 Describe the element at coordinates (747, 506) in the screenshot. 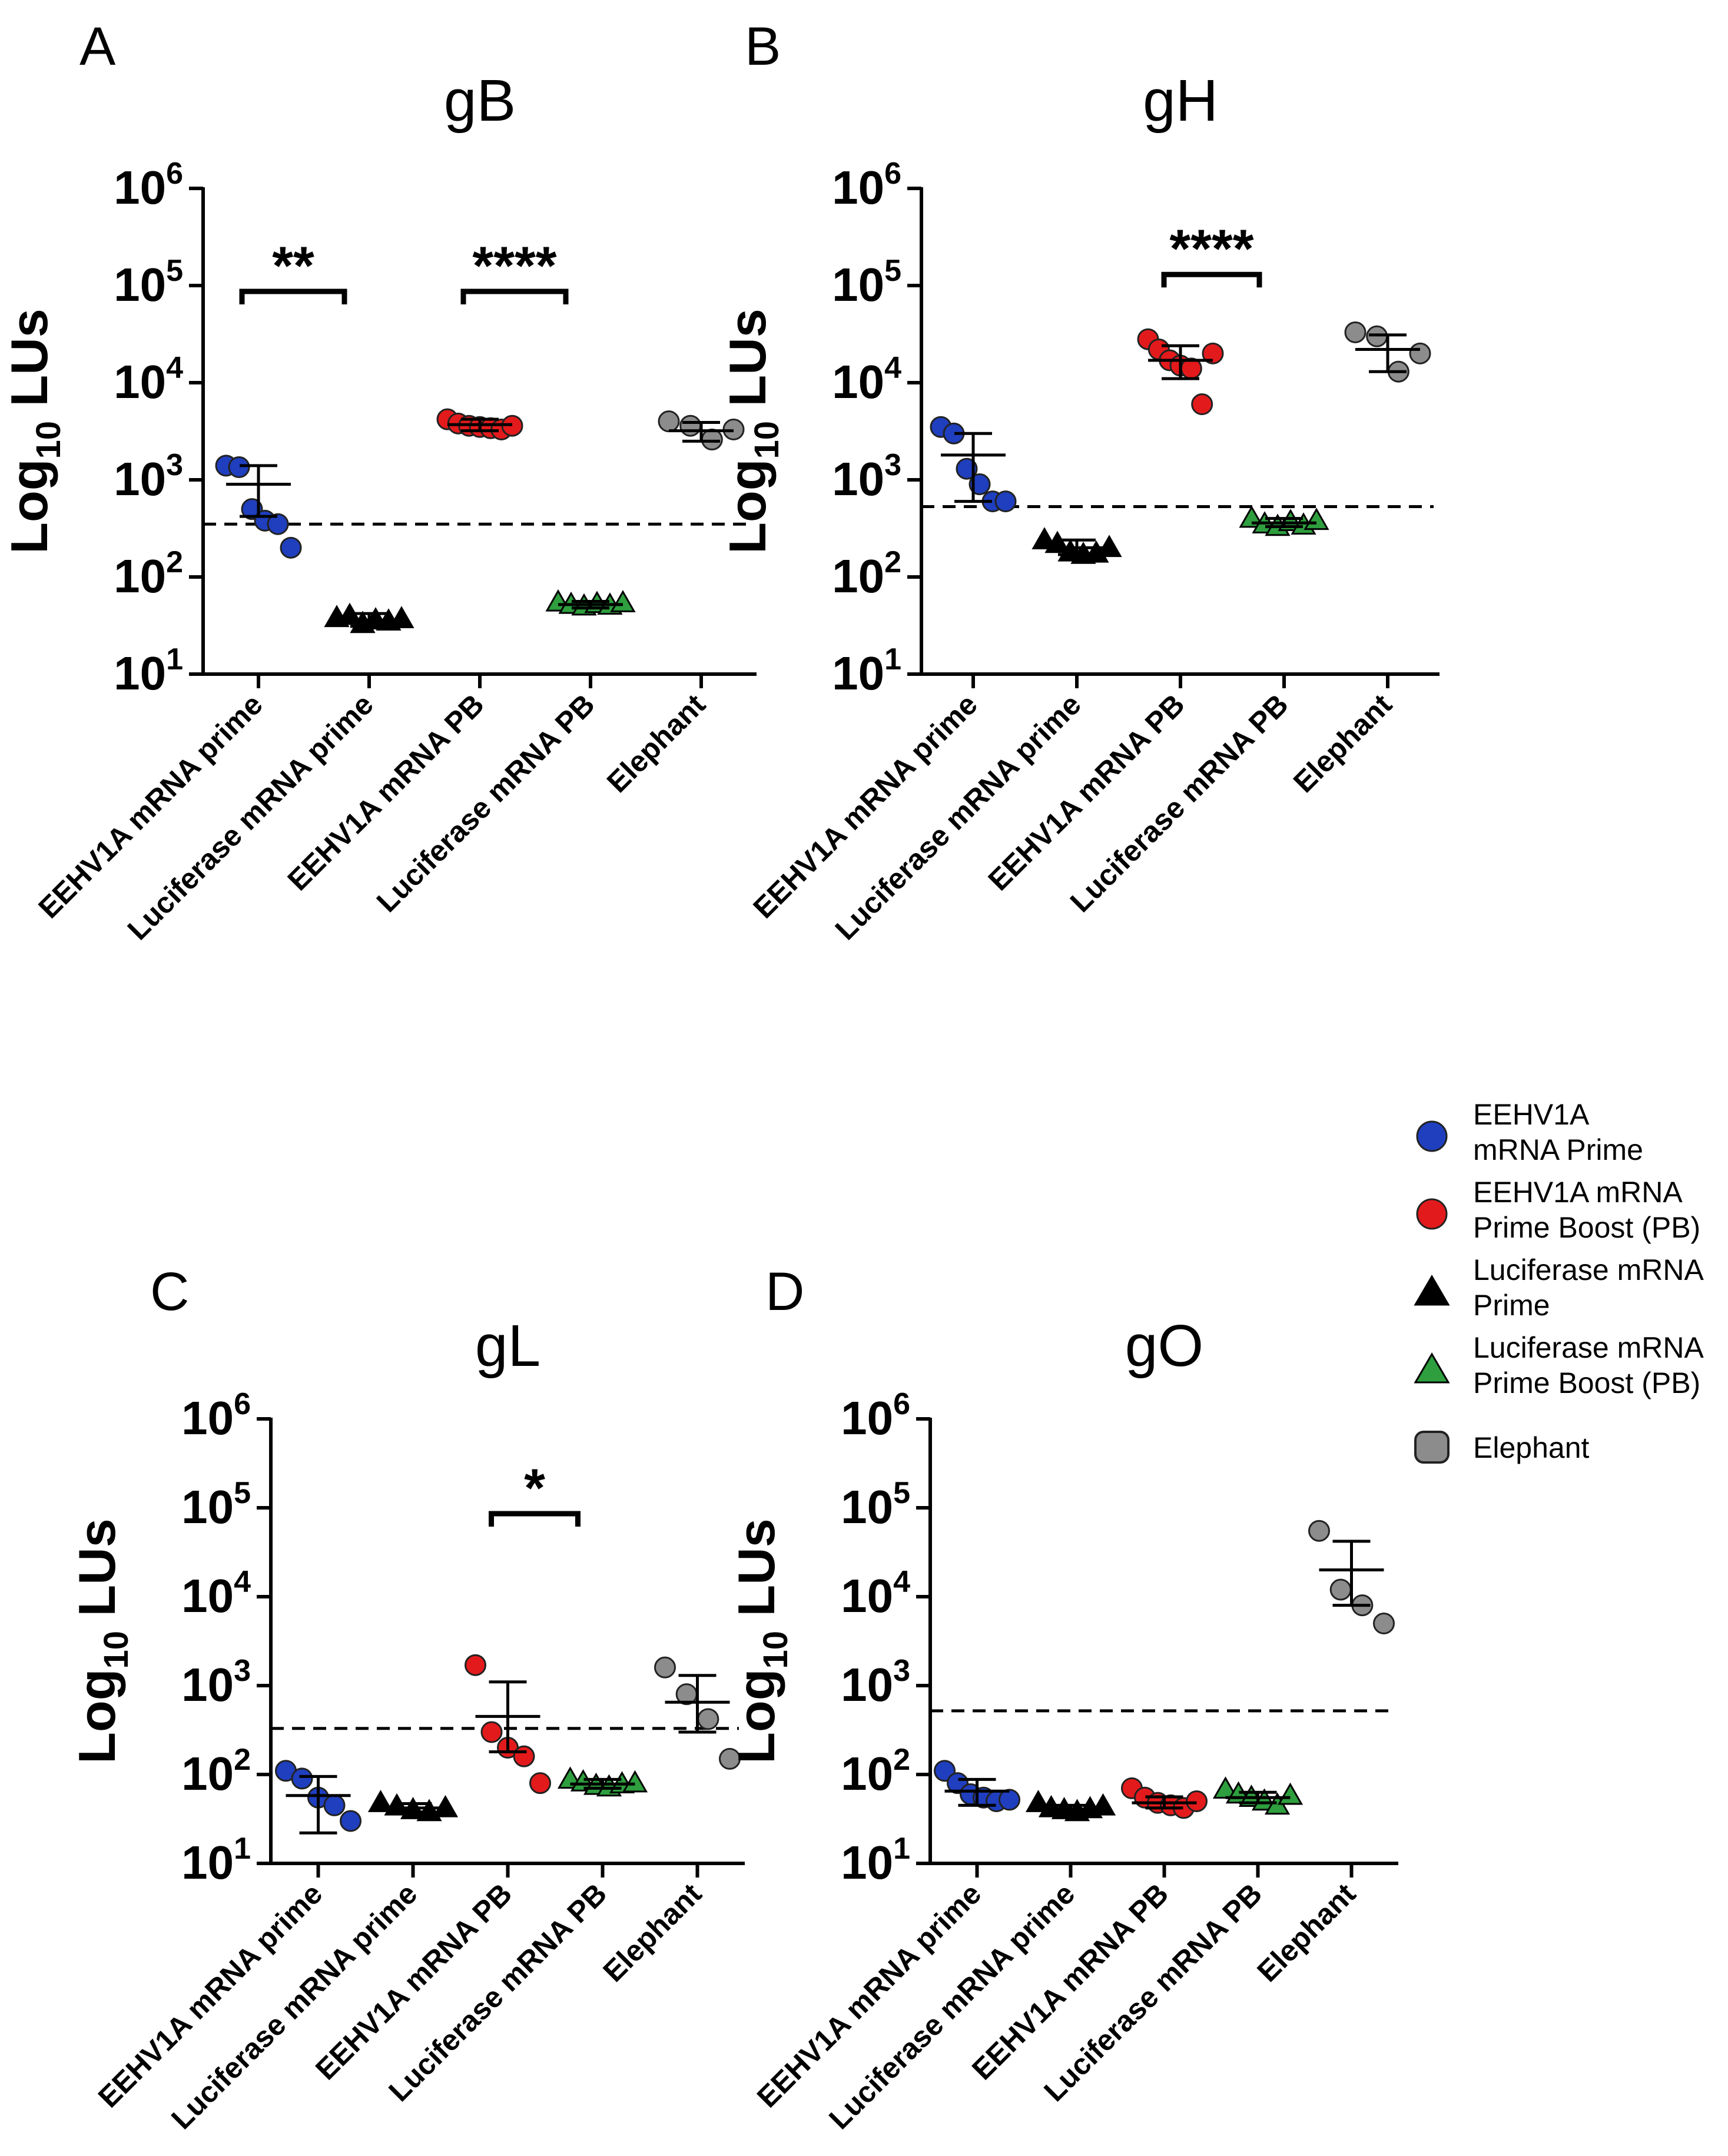

I see `y-label-base: Log` at that location.